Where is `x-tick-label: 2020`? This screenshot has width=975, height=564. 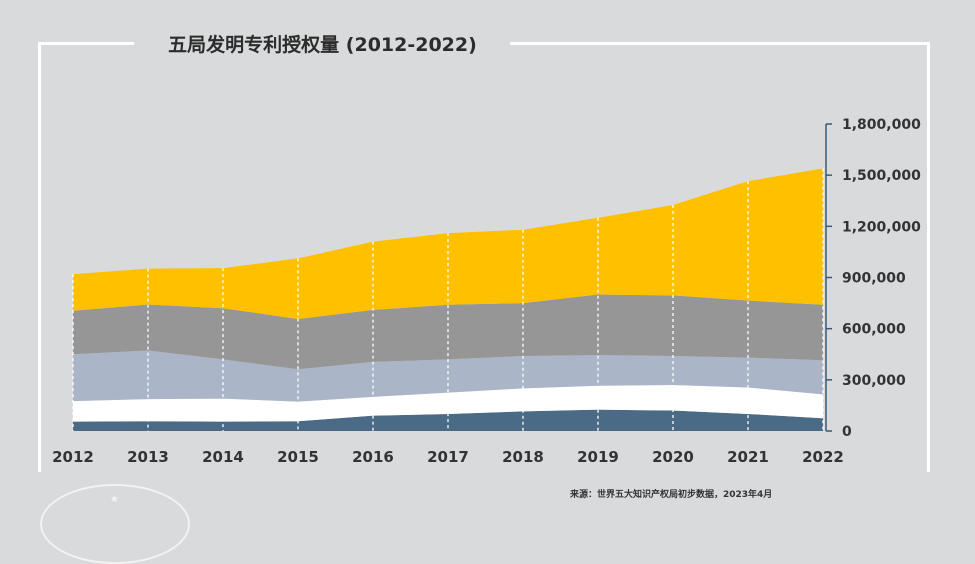
x-tick-label: 2020 is located at coordinates (673, 457).